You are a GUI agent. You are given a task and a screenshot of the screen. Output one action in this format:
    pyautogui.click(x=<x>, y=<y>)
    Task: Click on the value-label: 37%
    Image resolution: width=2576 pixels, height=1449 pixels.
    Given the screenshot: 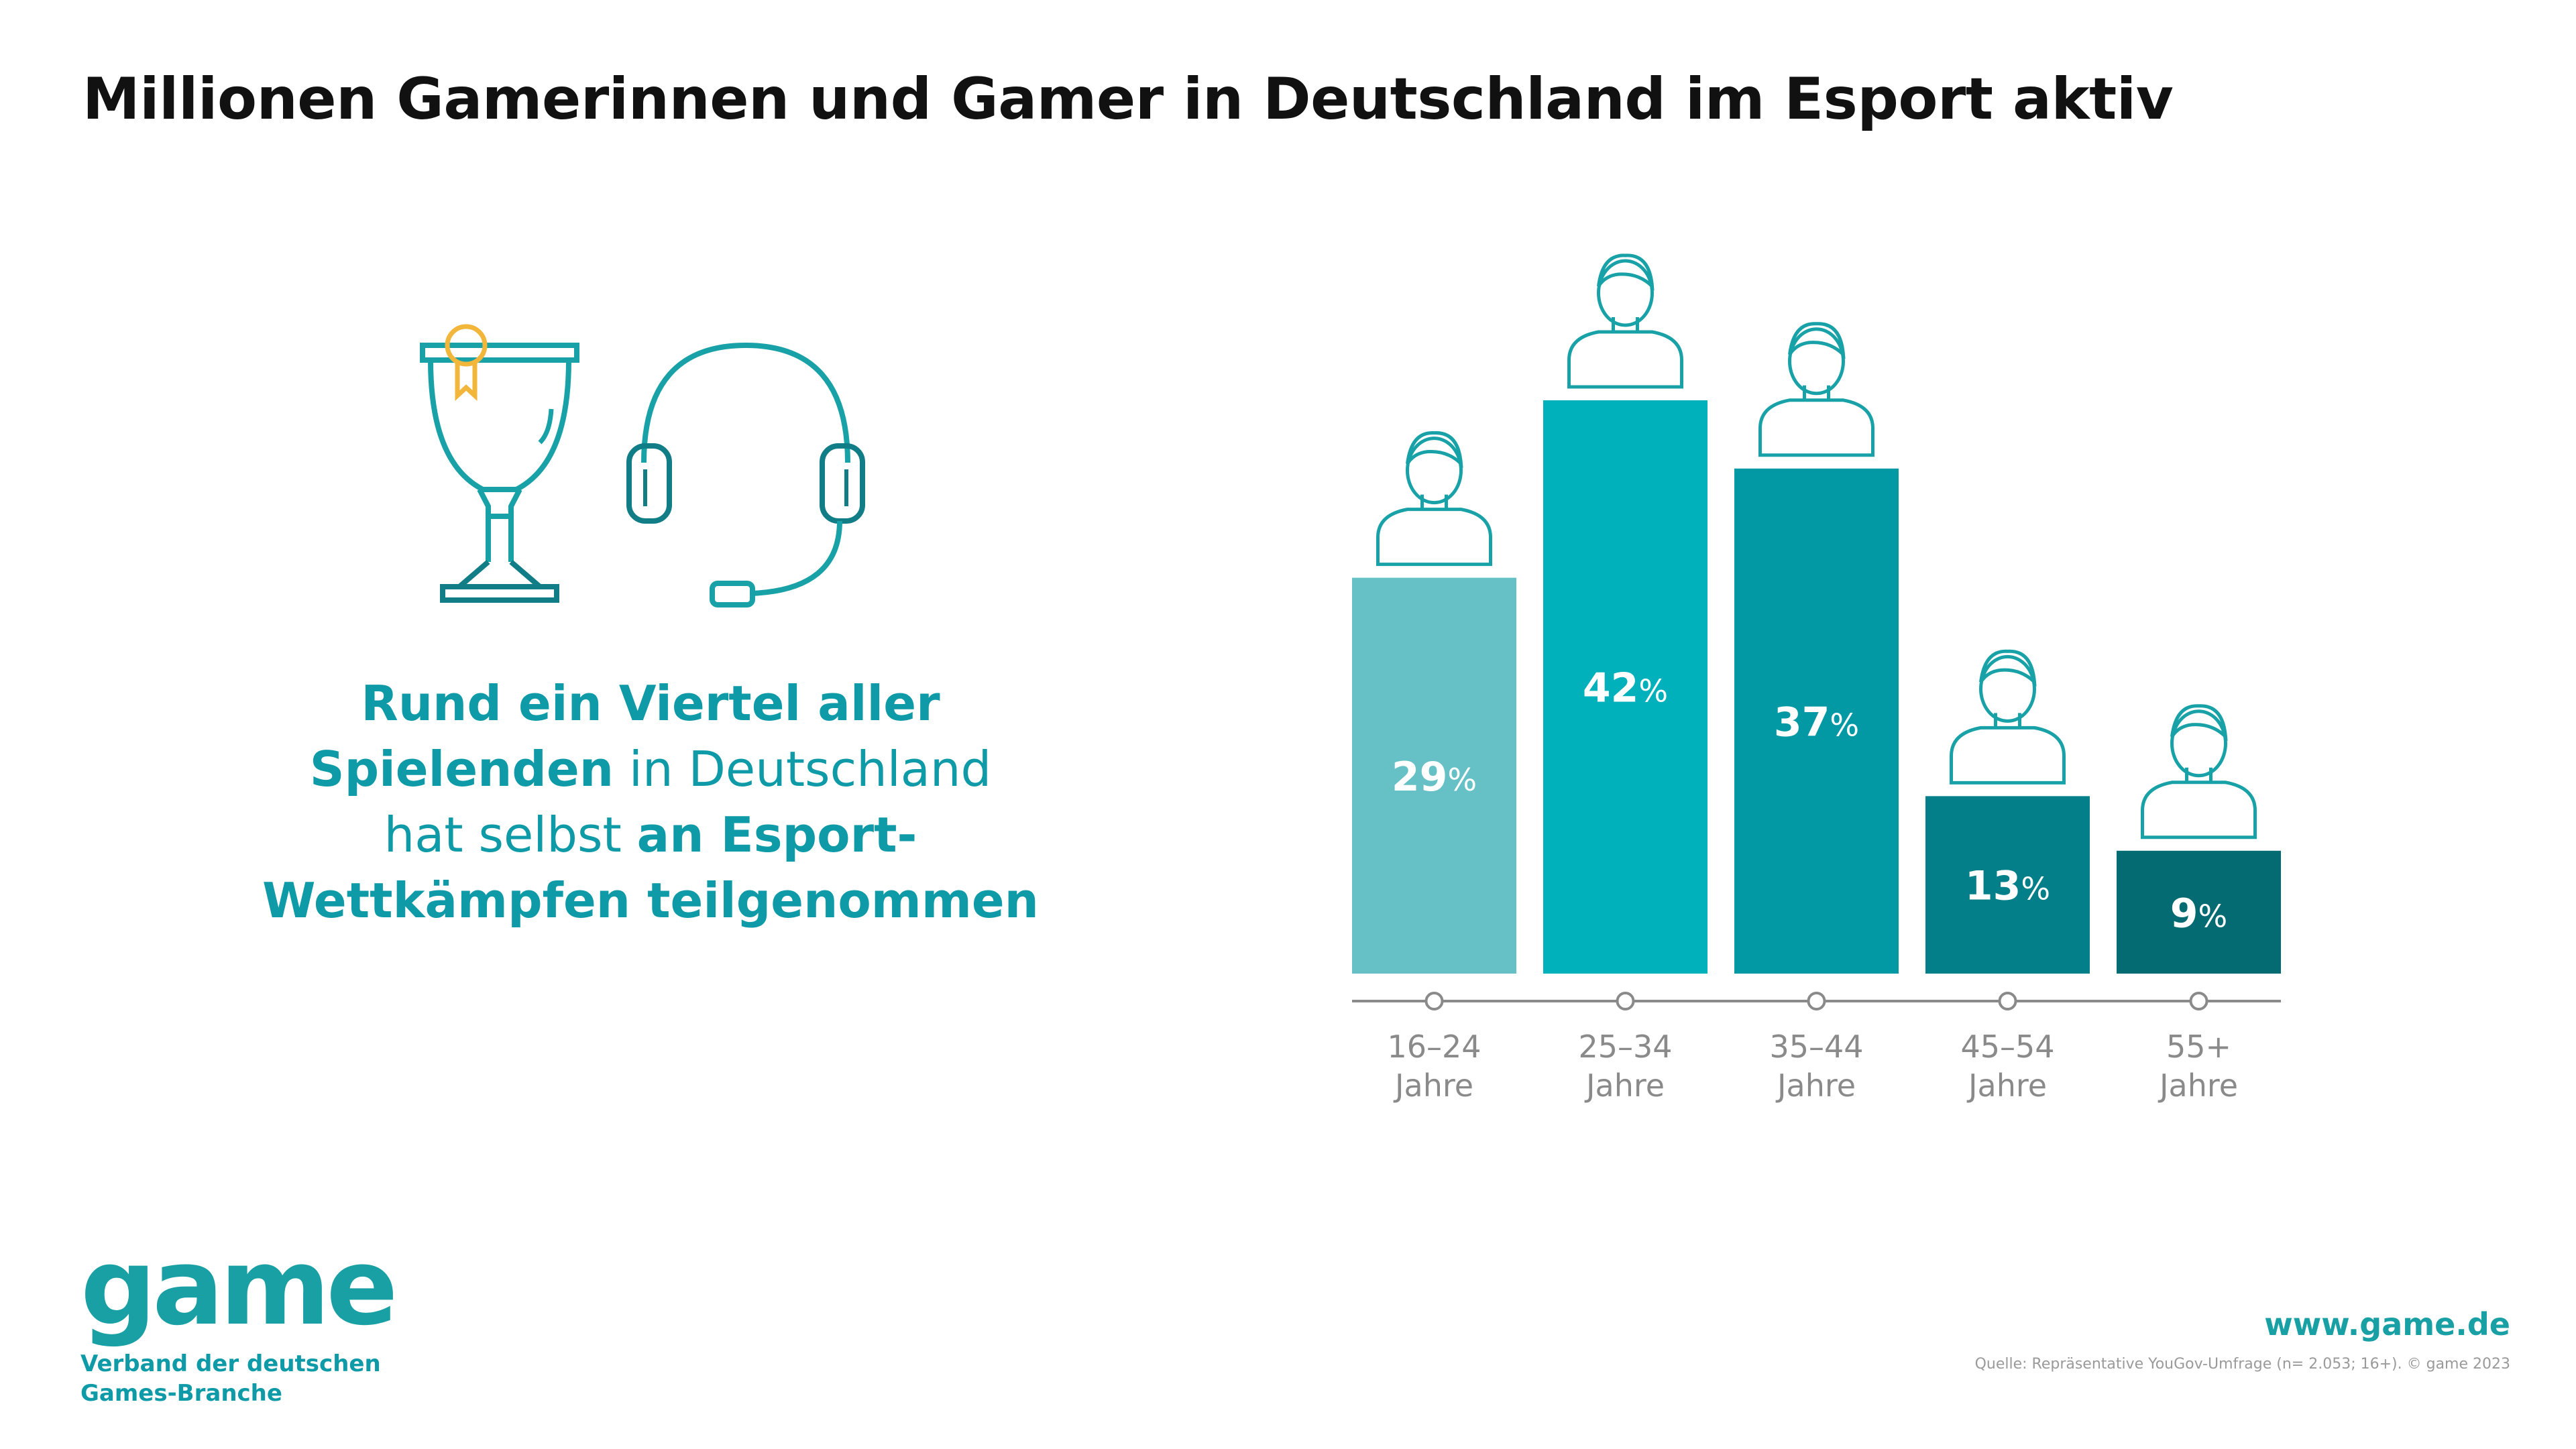 What is the action you would take?
    pyautogui.click(x=1816, y=723)
    